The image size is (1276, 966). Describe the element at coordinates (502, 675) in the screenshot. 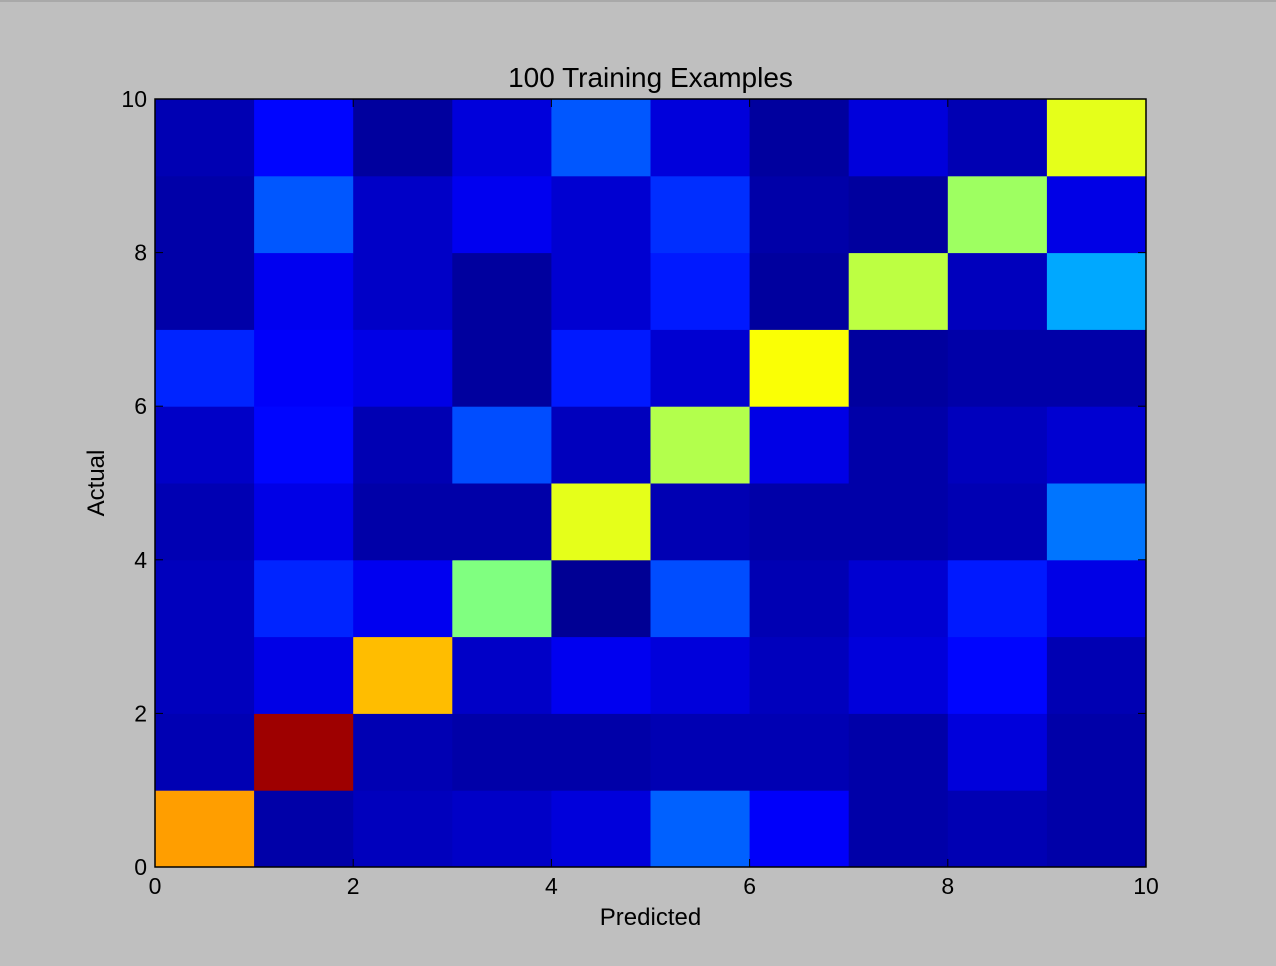

I see `heatmap-cell-r2-c3` at that location.